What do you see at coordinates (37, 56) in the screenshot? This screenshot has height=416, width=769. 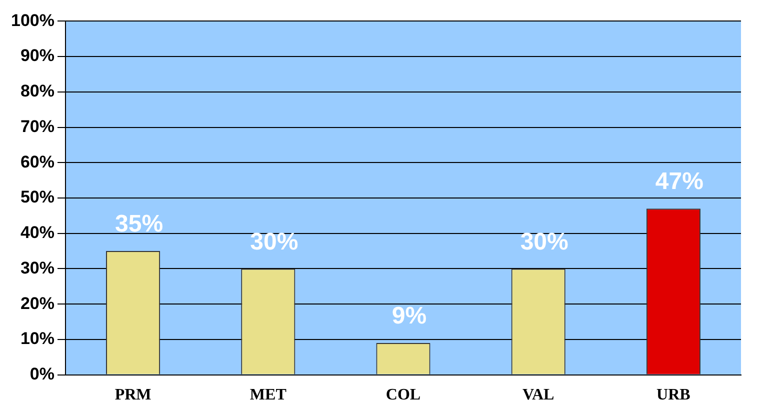 I see `y-tick-label: 90%` at bounding box center [37, 56].